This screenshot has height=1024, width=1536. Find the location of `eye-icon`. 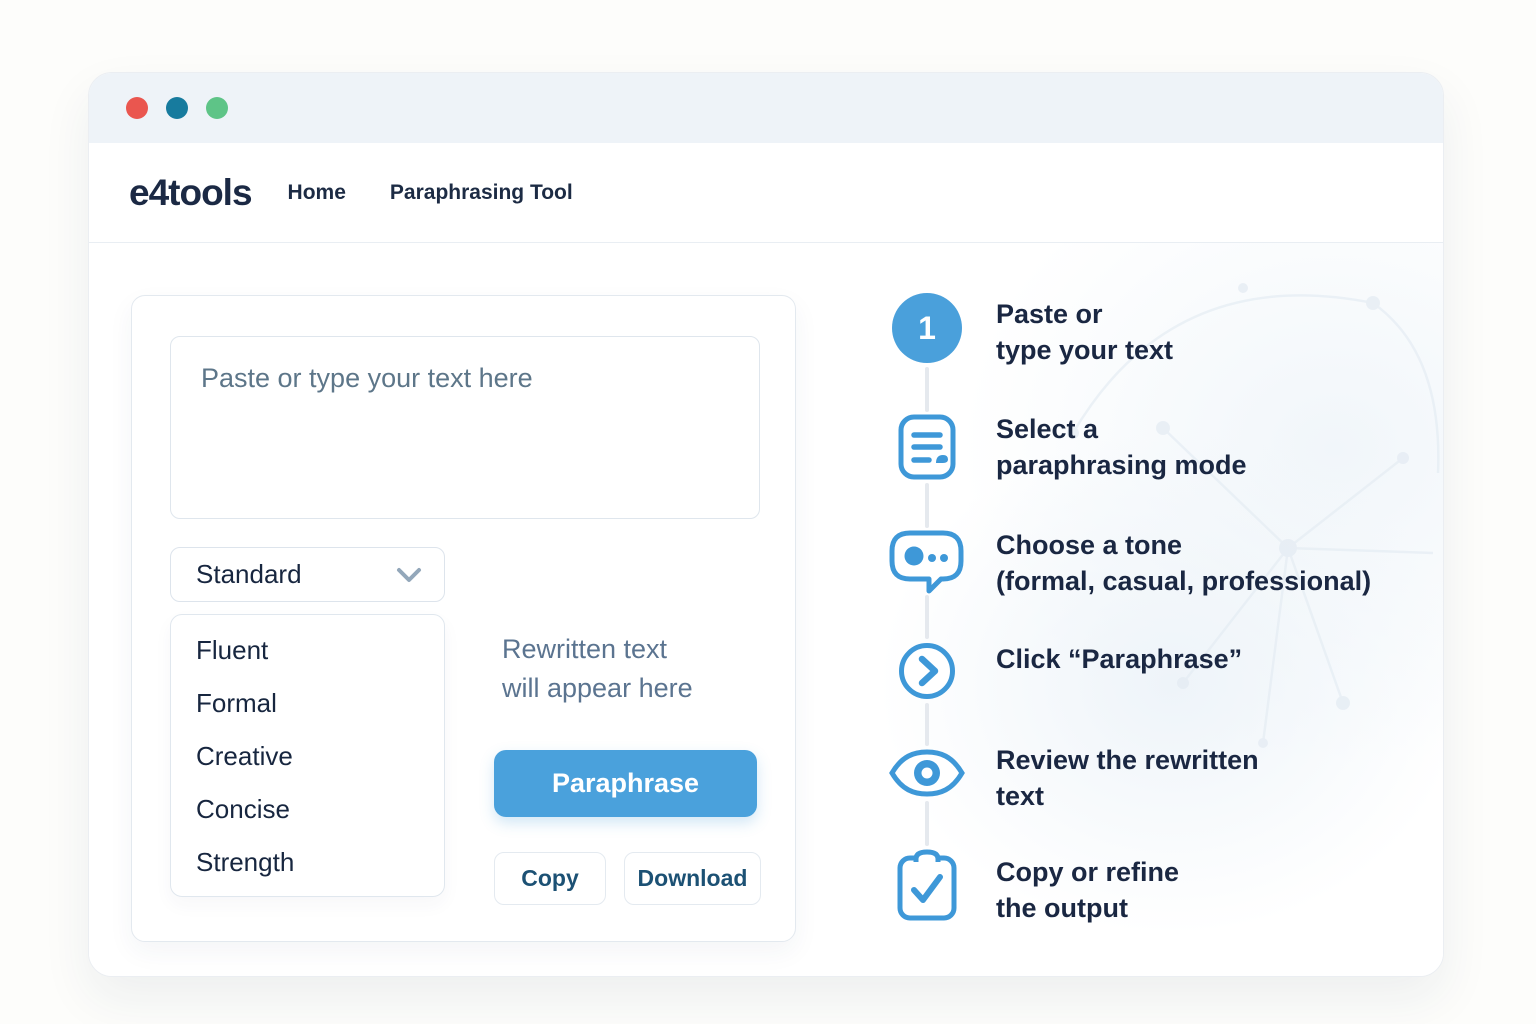

eye-icon is located at coordinates (927, 773).